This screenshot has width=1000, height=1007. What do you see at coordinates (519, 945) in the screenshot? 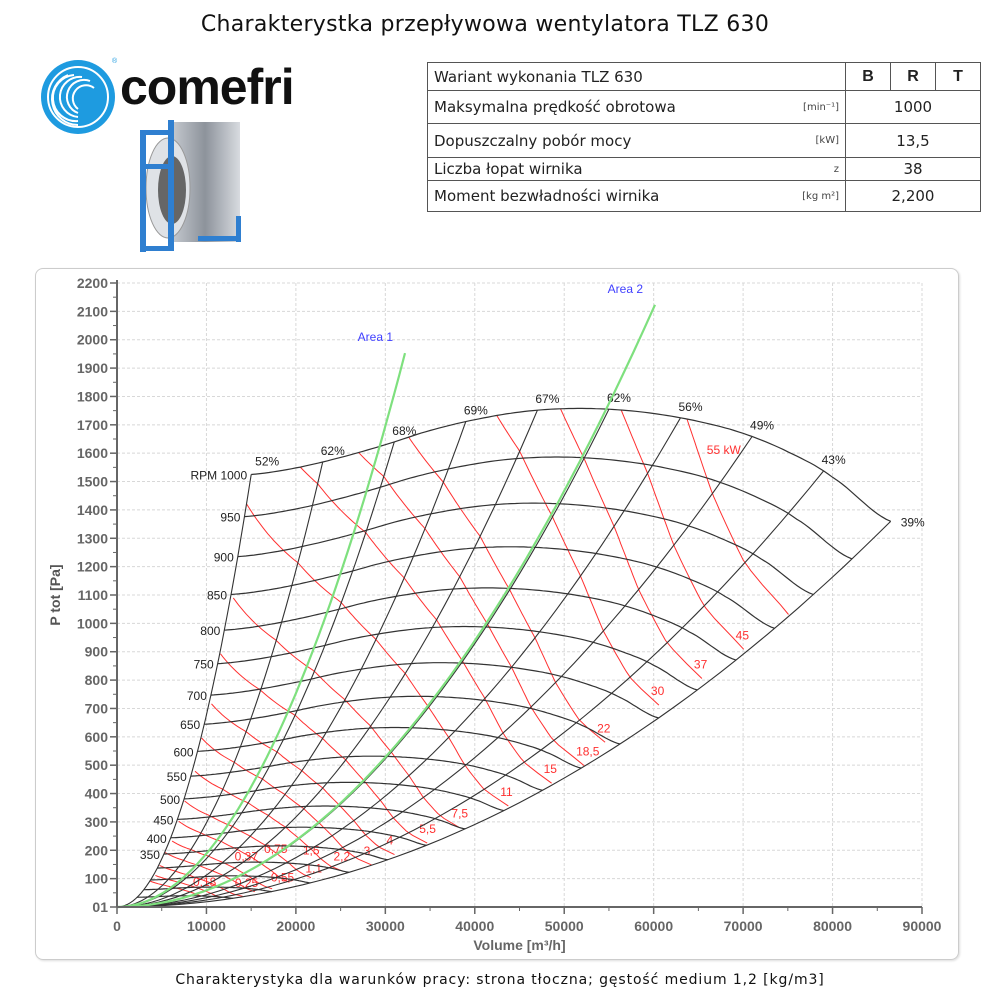
I see `x-axis-title: Volume [m³/h]` at bounding box center [519, 945].